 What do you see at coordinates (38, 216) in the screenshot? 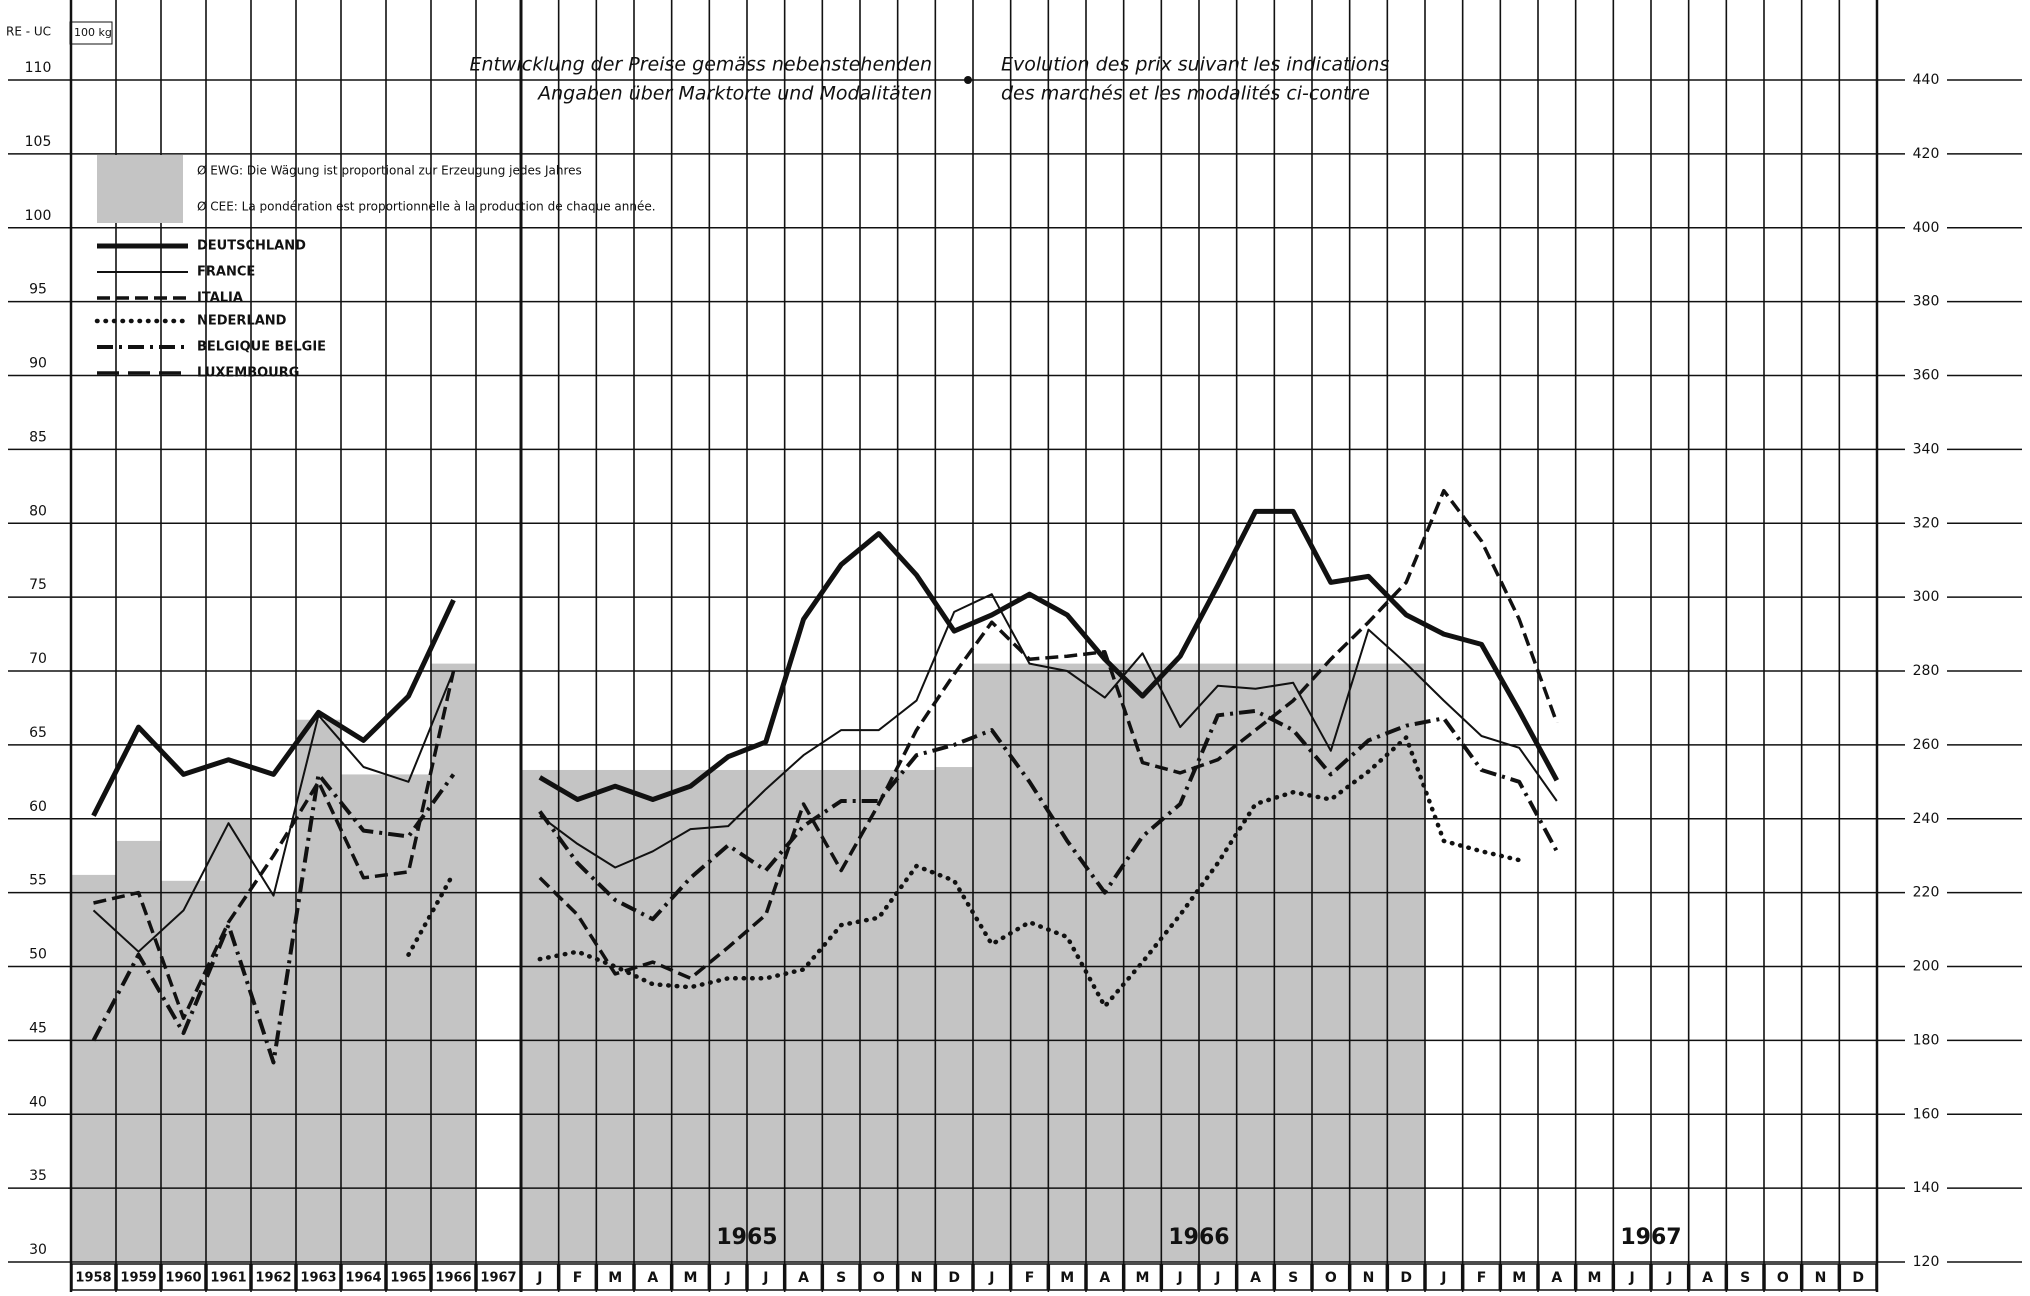
I see `y-tick-label: 100` at bounding box center [38, 216].